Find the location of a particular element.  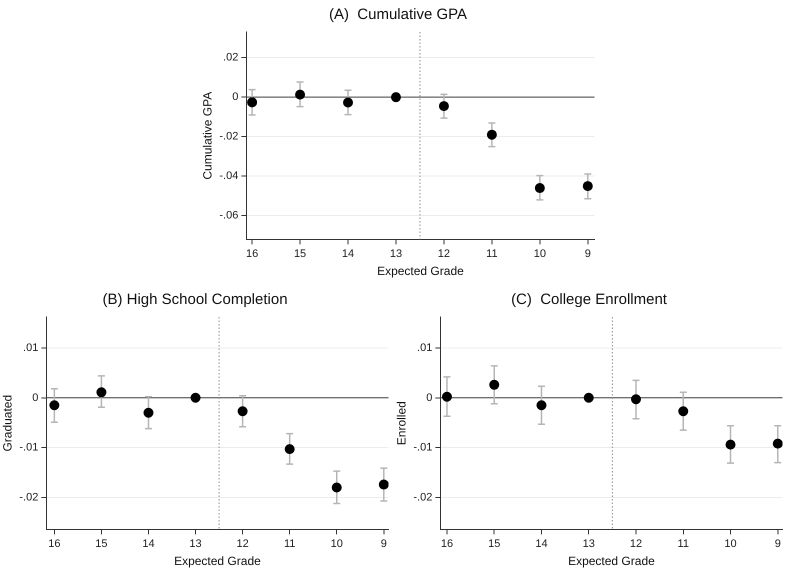

y-tick-label: -.04 is located at coordinates (228, 176).